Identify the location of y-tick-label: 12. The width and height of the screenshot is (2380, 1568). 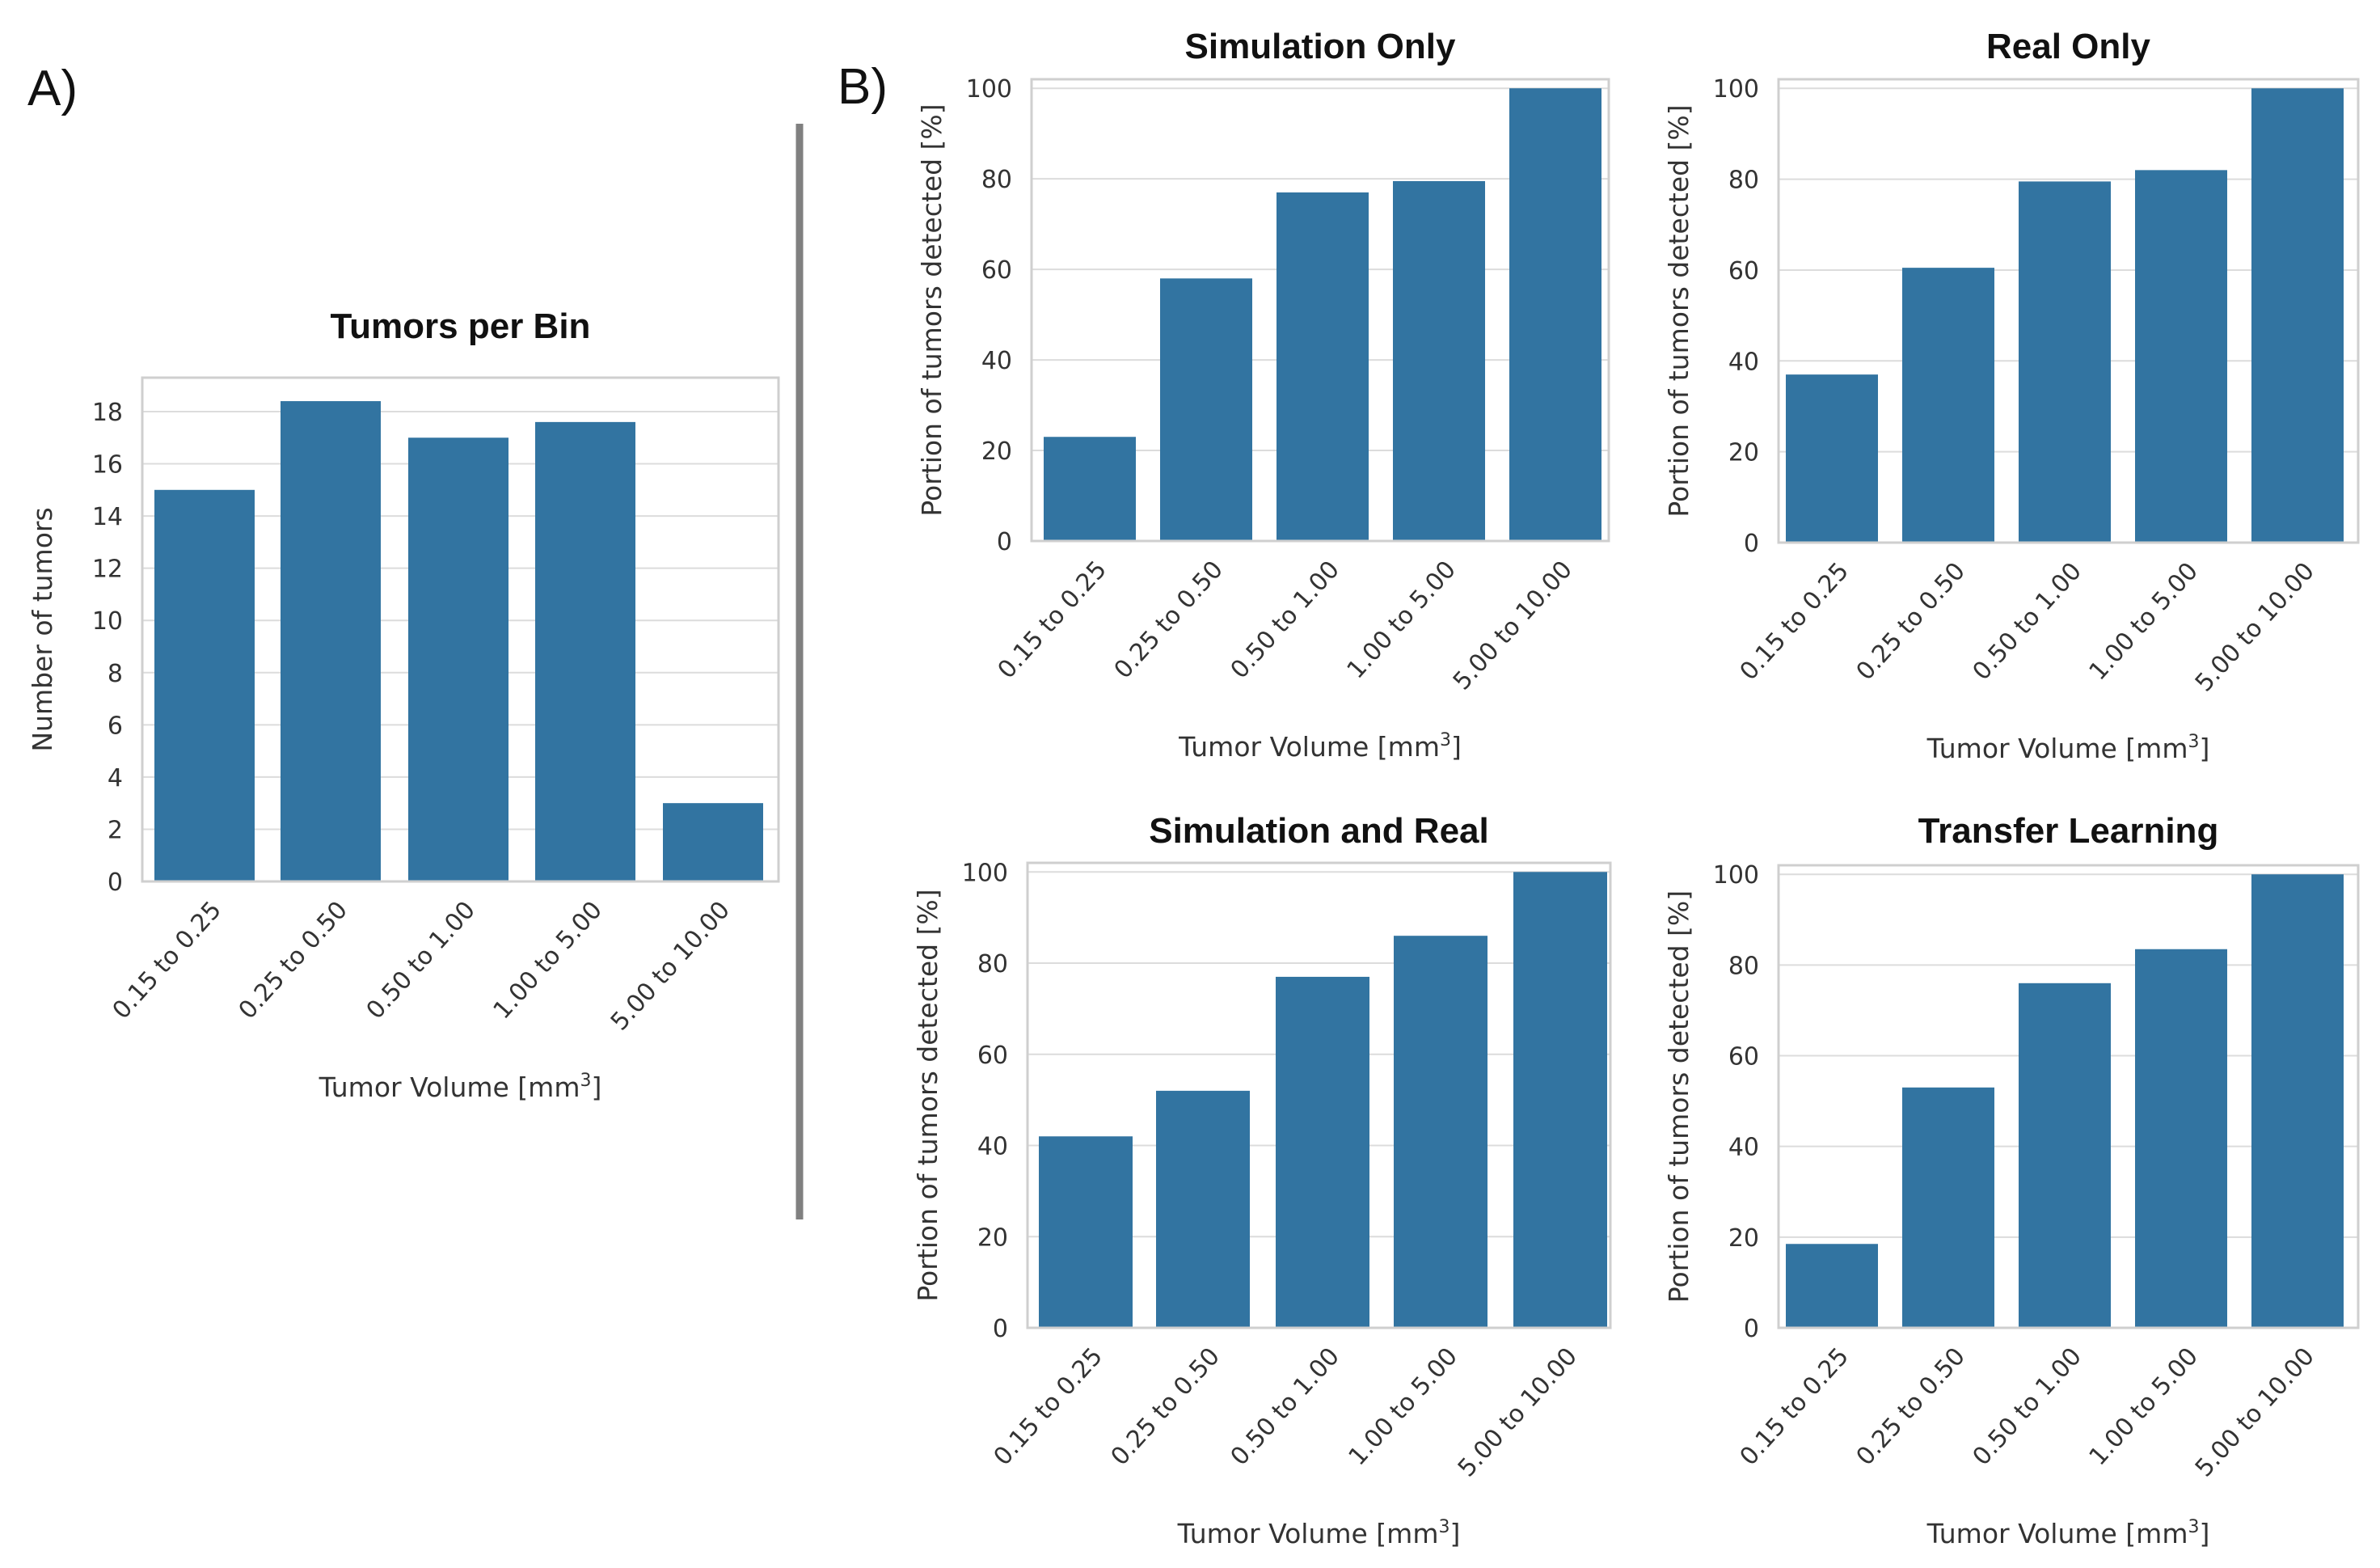
(108, 570).